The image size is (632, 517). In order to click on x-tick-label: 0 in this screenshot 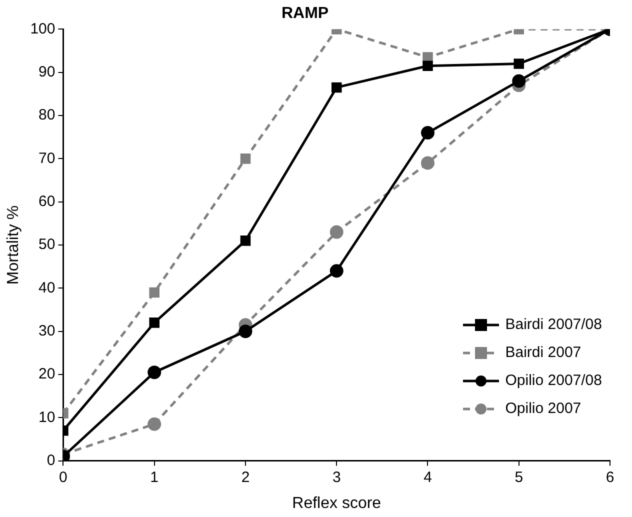, I will do `click(63, 477)`.